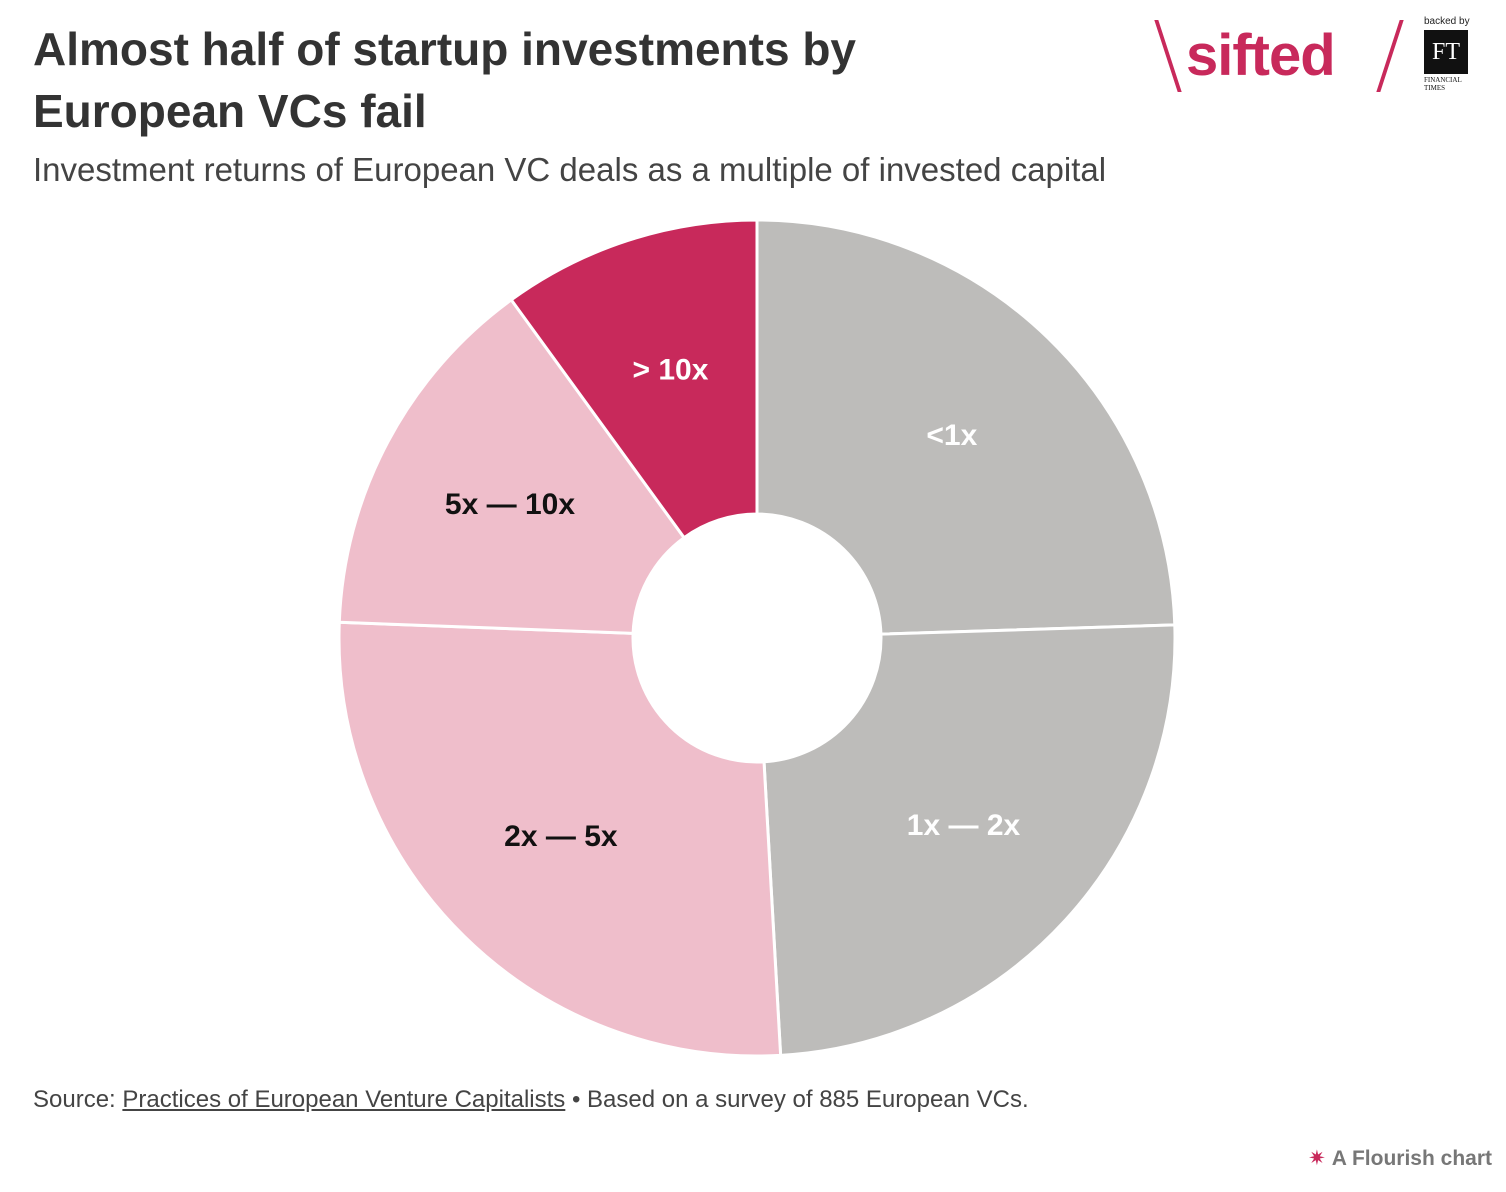 The height and width of the screenshot is (1192, 1506). What do you see at coordinates (1317, 1158) in the screenshot?
I see `flourish-star-icon: ✷` at bounding box center [1317, 1158].